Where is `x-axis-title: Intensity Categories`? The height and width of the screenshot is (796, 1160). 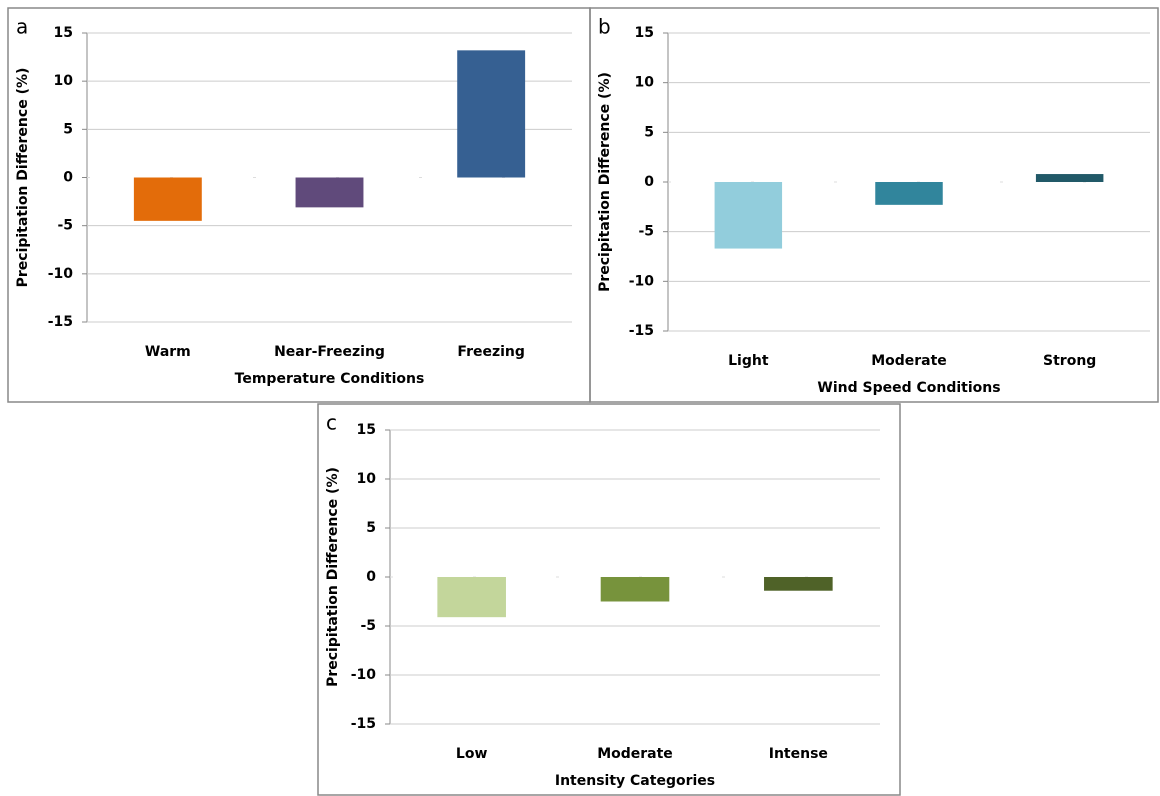
x-axis-title: Intensity Categories is located at coordinates (635, 781).